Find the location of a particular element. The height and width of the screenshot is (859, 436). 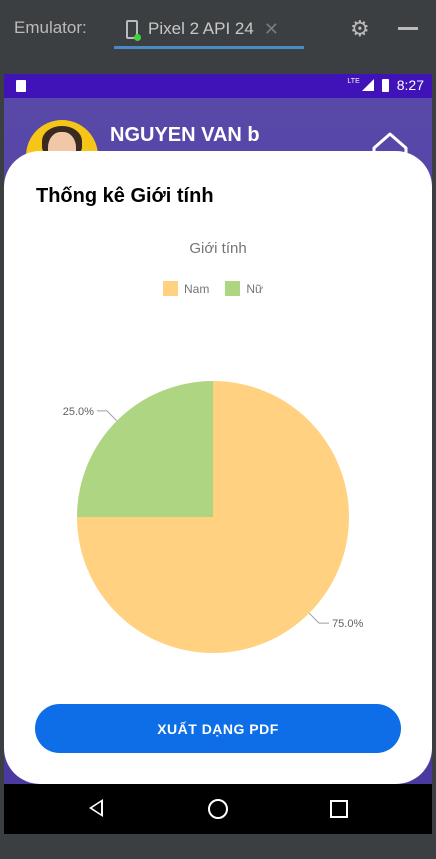

legend-swatch-nam is located at coordinates (170, 288).